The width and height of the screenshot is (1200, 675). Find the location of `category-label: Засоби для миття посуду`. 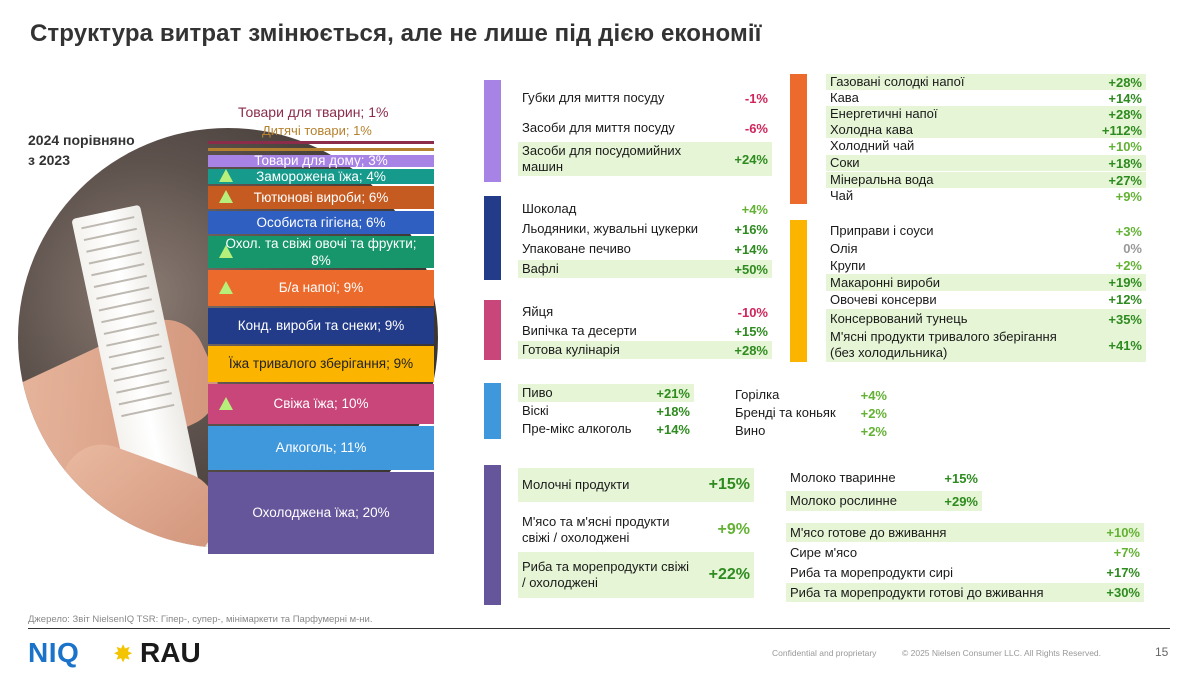

category-label: Засоби для миття посуду is located at coordinates (598, 127).